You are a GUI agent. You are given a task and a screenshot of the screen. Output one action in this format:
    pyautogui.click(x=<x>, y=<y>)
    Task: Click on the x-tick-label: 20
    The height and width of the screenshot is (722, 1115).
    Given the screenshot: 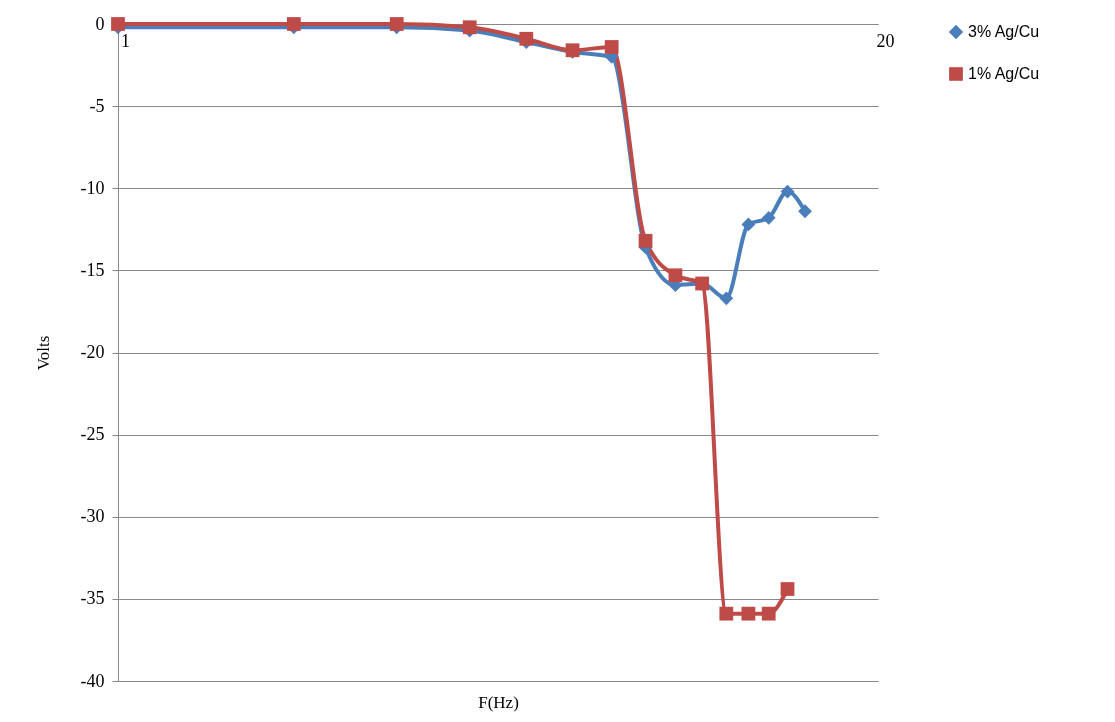 What is the action you would take?
    pyautogui.click(x=885, y=40)
    